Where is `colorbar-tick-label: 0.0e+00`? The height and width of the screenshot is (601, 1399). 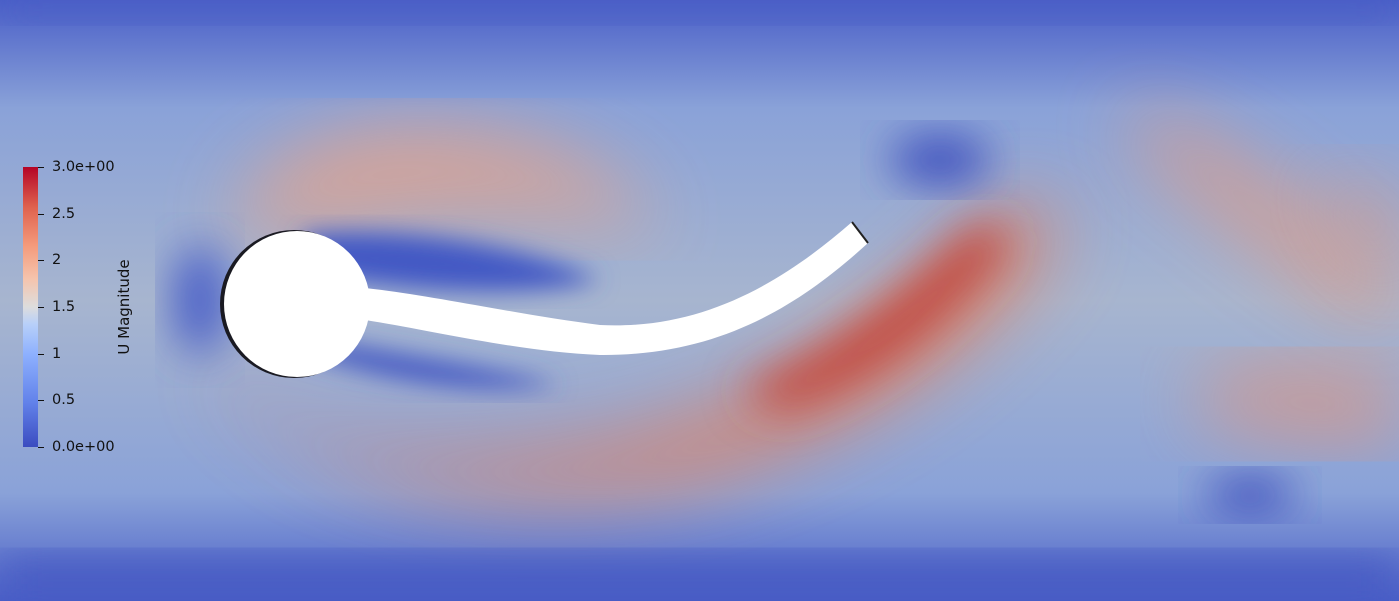 colorbar-tick-label: 0.0e+00 is located at coordinates (83, 447).